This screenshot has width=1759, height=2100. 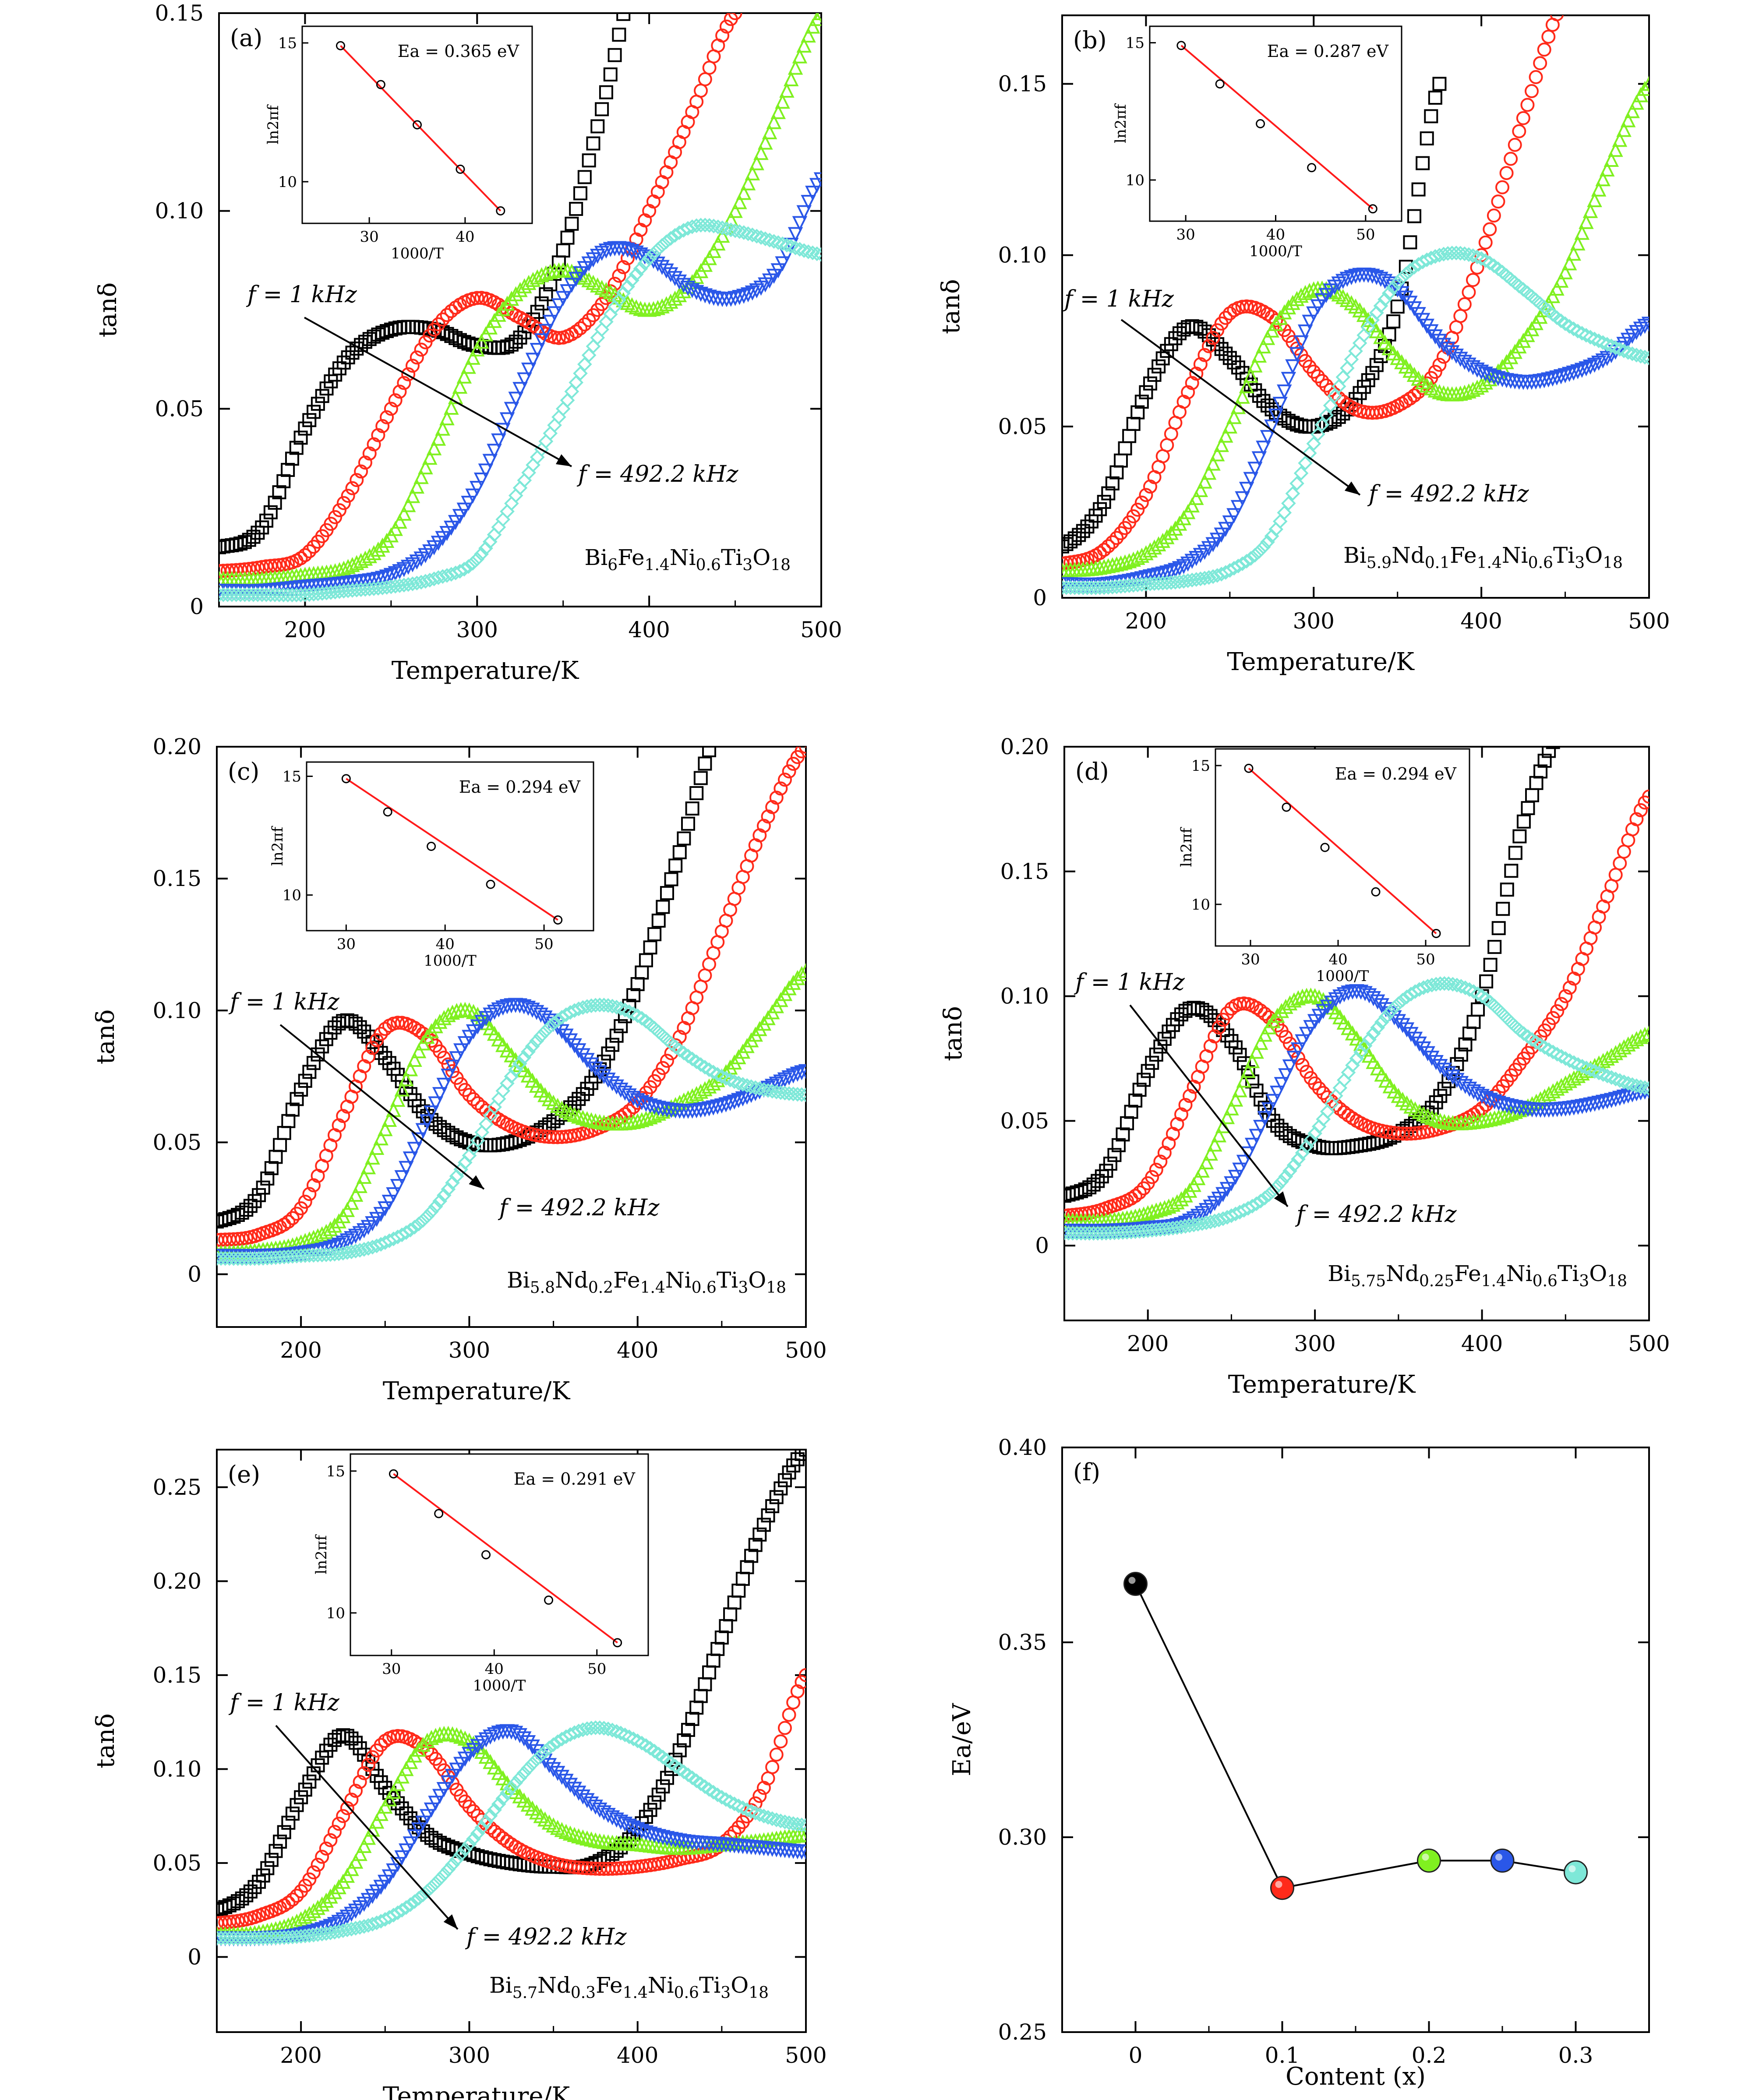 I want to click on formula-part: 1.4, so click(x=1489, y=563).